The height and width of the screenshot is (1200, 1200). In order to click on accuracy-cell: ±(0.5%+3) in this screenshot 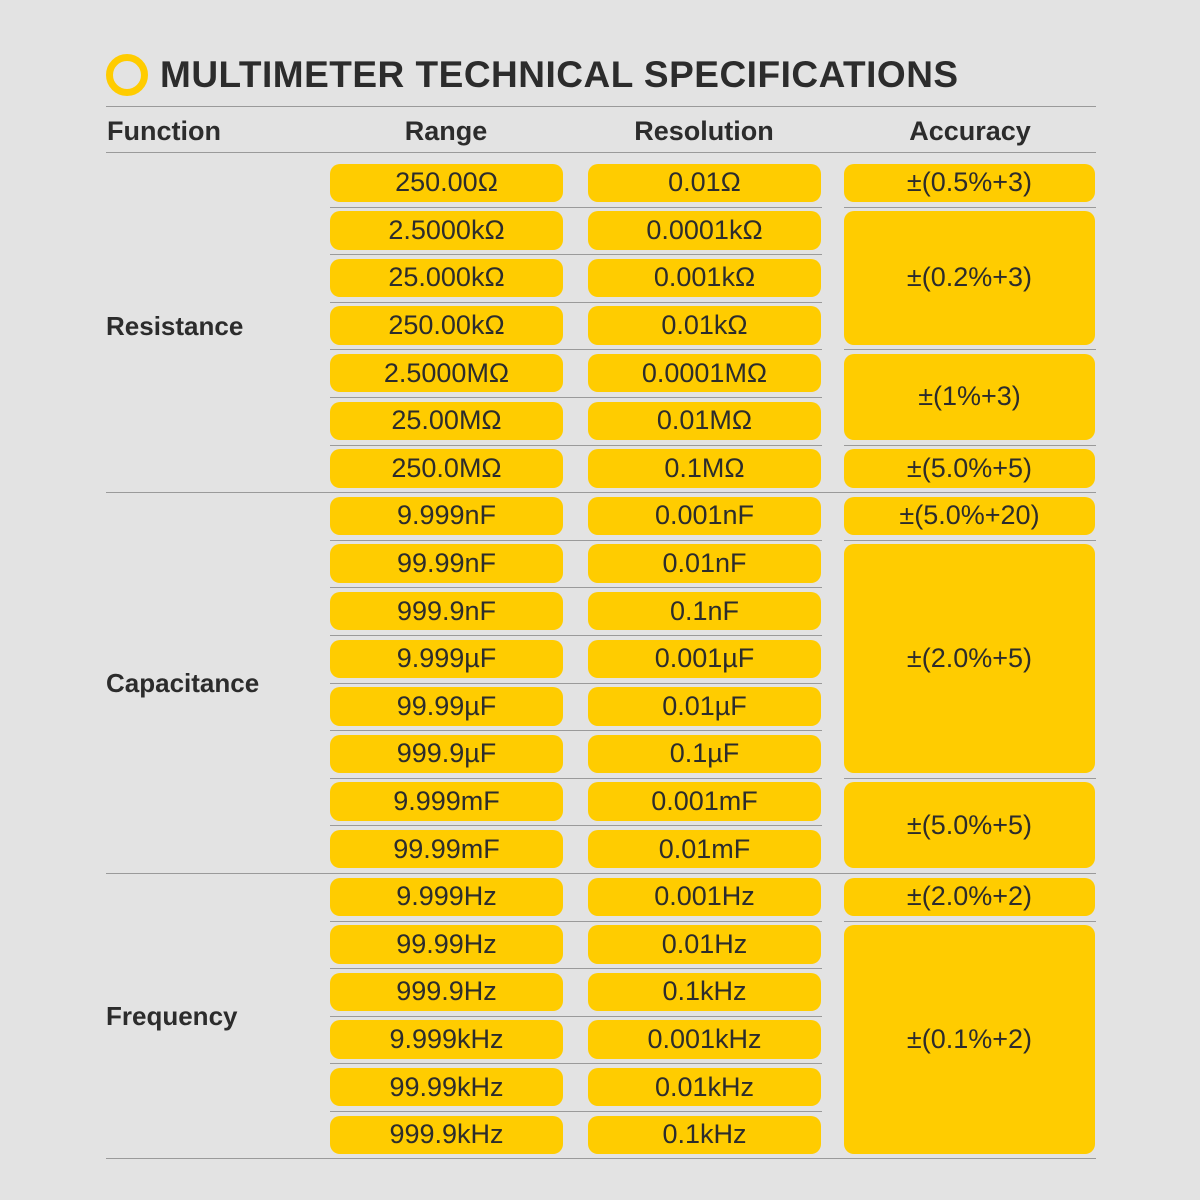, I will do `click(969, 183)`.